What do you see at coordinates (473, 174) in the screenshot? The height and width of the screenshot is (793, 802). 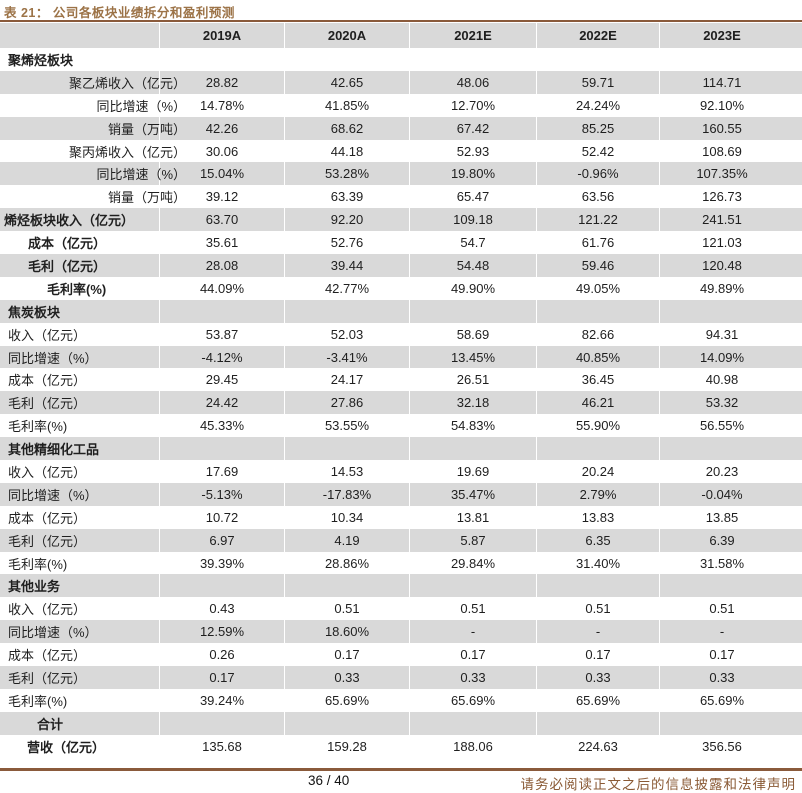 I see `value-cell: 19.80%` at bounding box center [473, 174].